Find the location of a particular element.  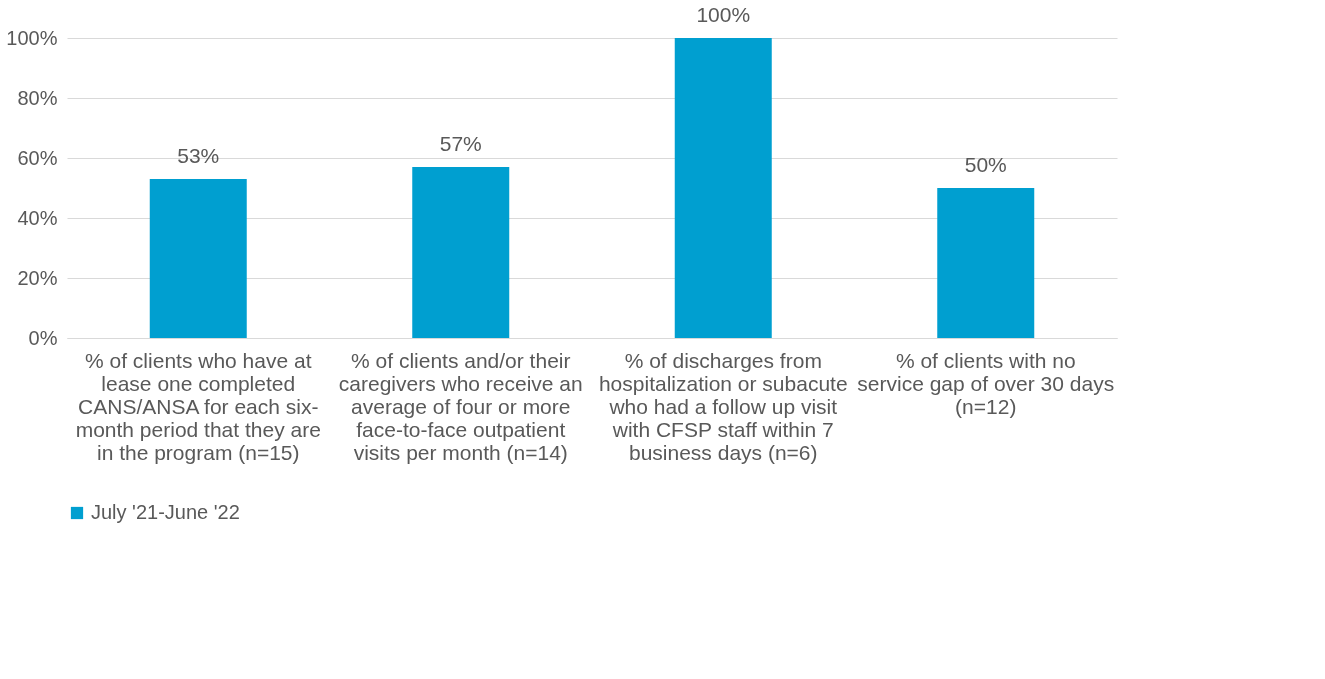

data-label: 57% is located at coordinates (460, 143).